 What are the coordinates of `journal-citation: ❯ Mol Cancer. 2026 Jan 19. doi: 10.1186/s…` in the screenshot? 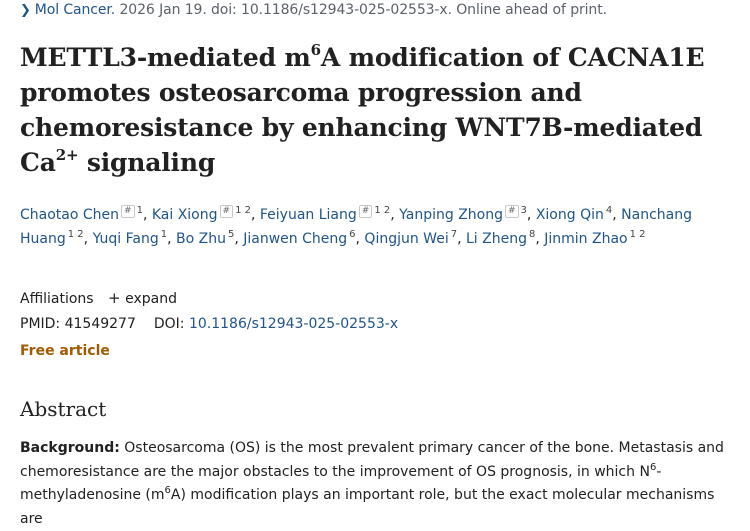 It's located at (313, 10).